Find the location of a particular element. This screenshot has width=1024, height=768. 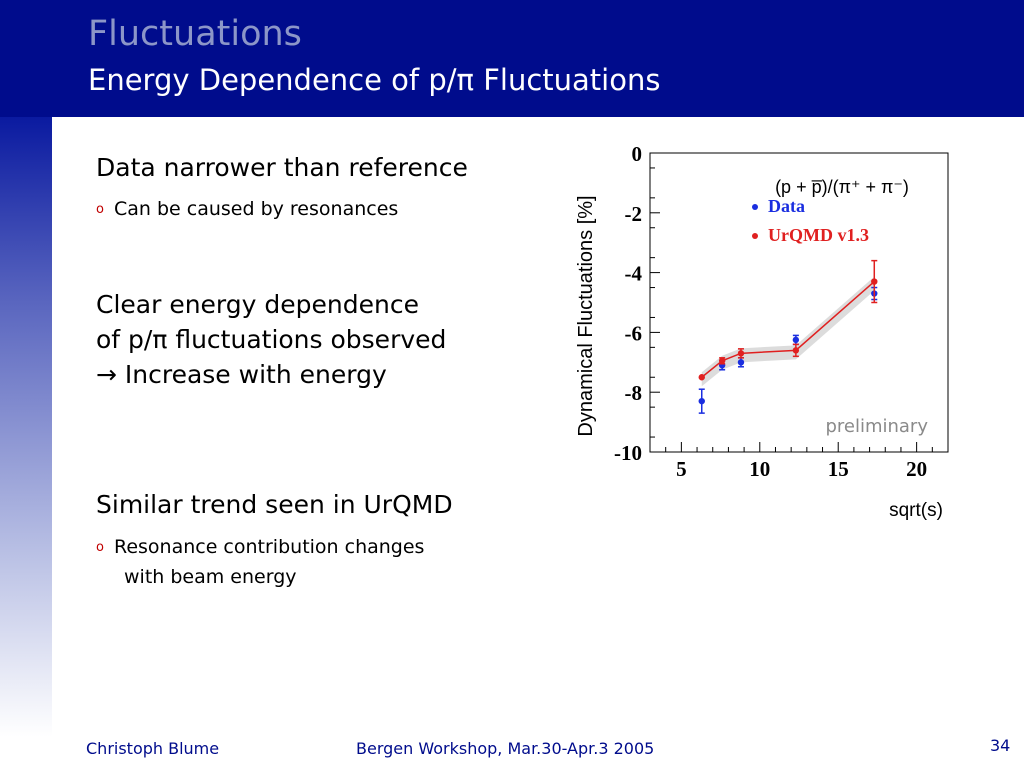

section1-bullet: o Can be caused by resonances is located at coordinates (247, 209).